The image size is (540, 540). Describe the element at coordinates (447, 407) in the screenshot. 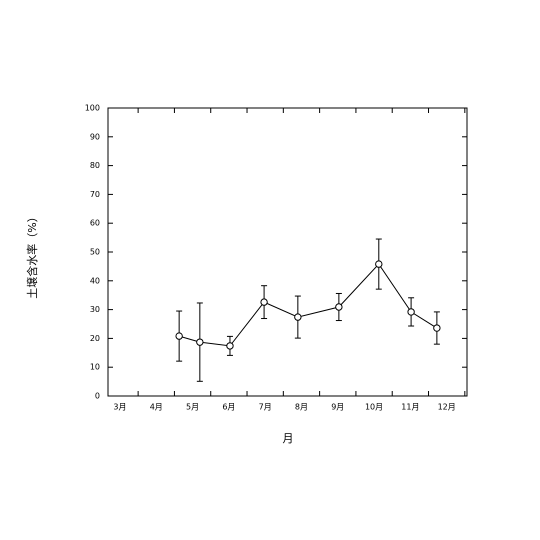

I see `x-tick-label: 12月` at that location.